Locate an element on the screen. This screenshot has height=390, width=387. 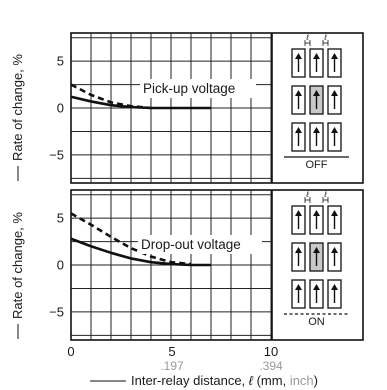
x-tick-5: 5 is located at coordinates (171, 351).